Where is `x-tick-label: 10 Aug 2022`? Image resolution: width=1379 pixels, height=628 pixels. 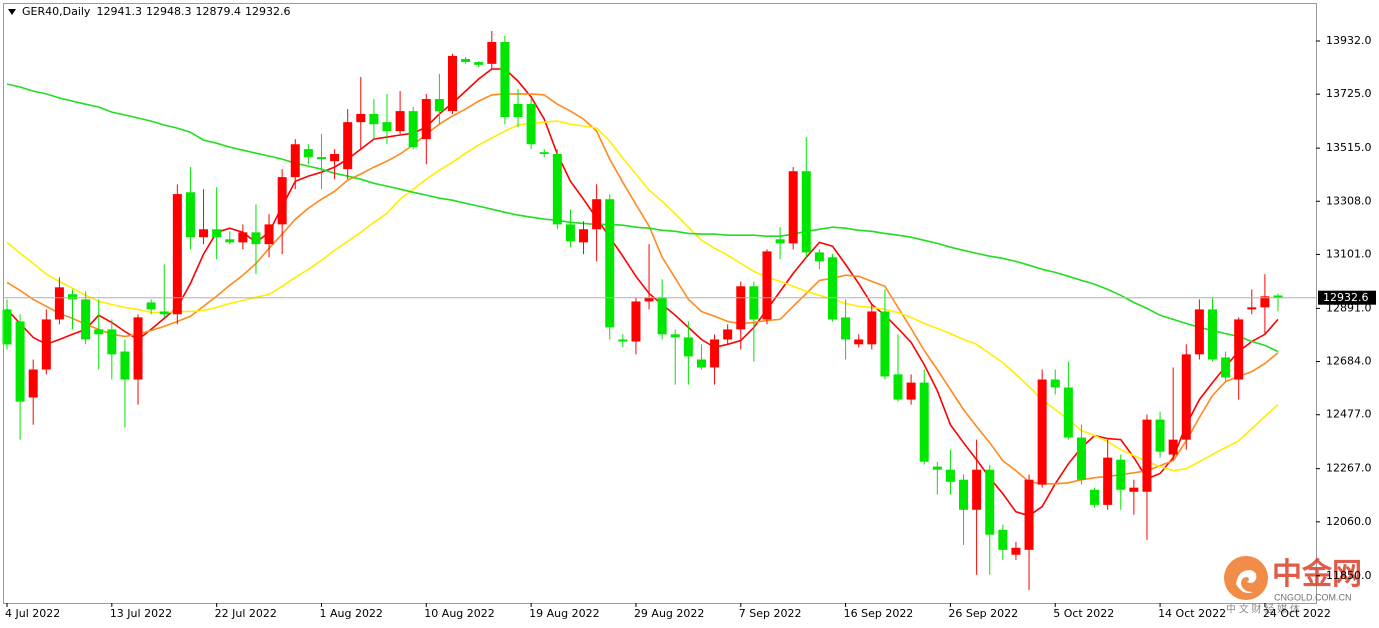
x-tick-label: 10 Aug 2022 is located at coordinates (459, 613).